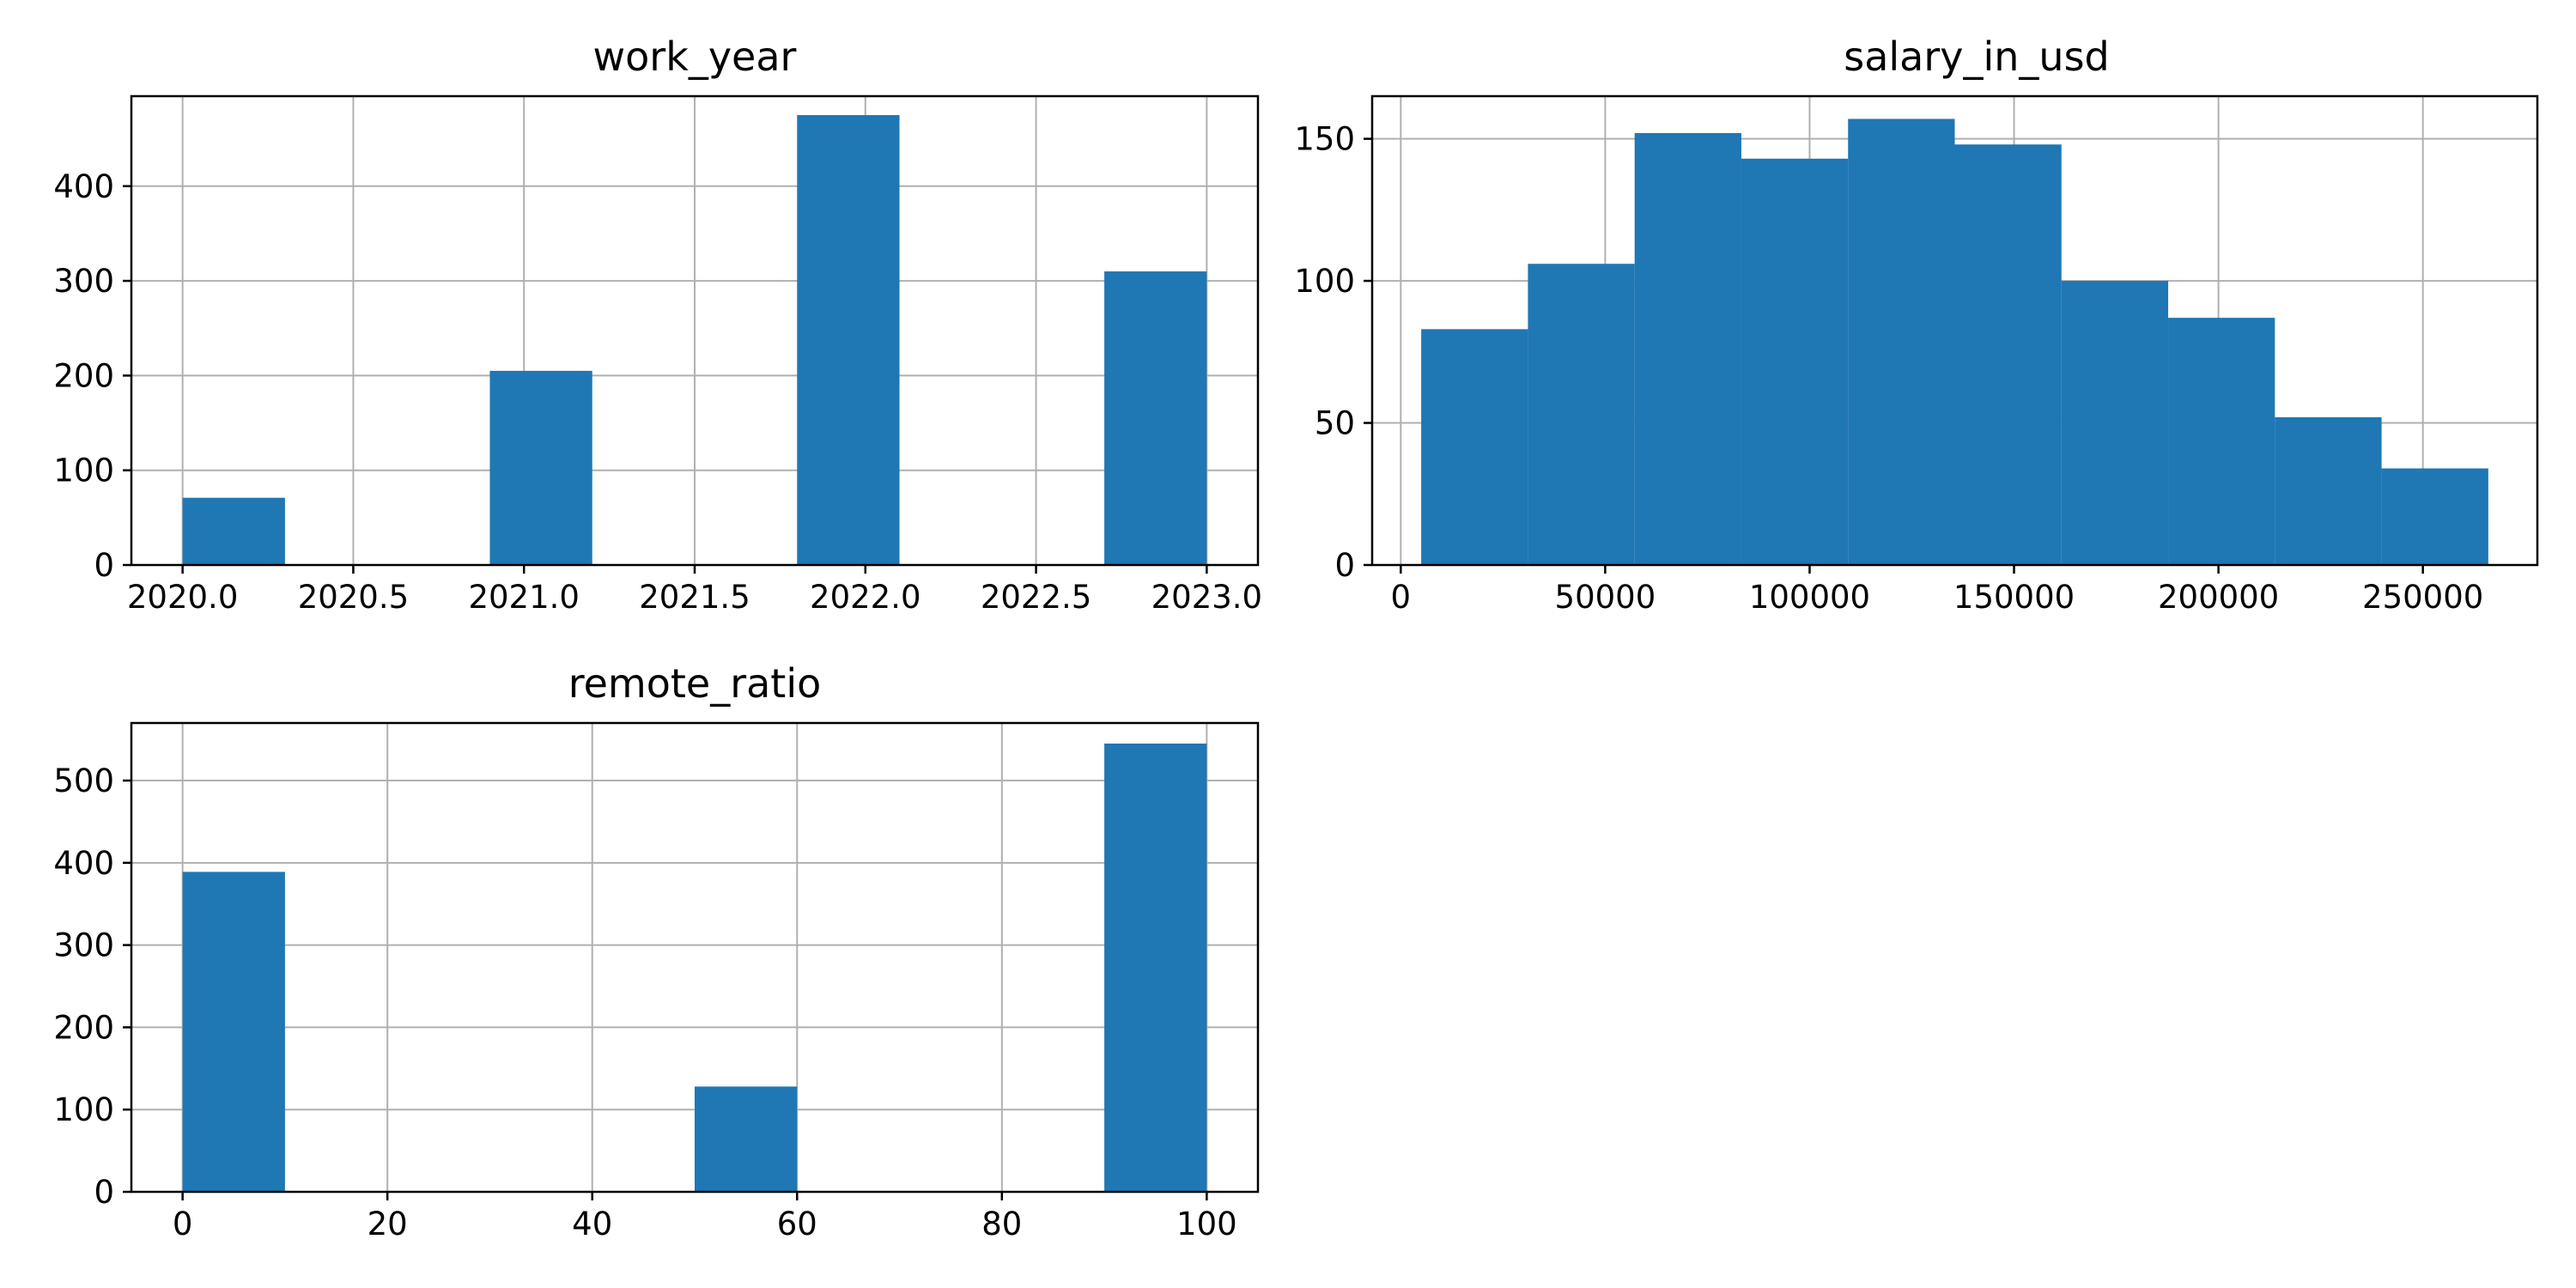 The width and height of the screenshot is (2576, 1288). I want to click on x-tick-label: 2021.0, so click(523, 597).